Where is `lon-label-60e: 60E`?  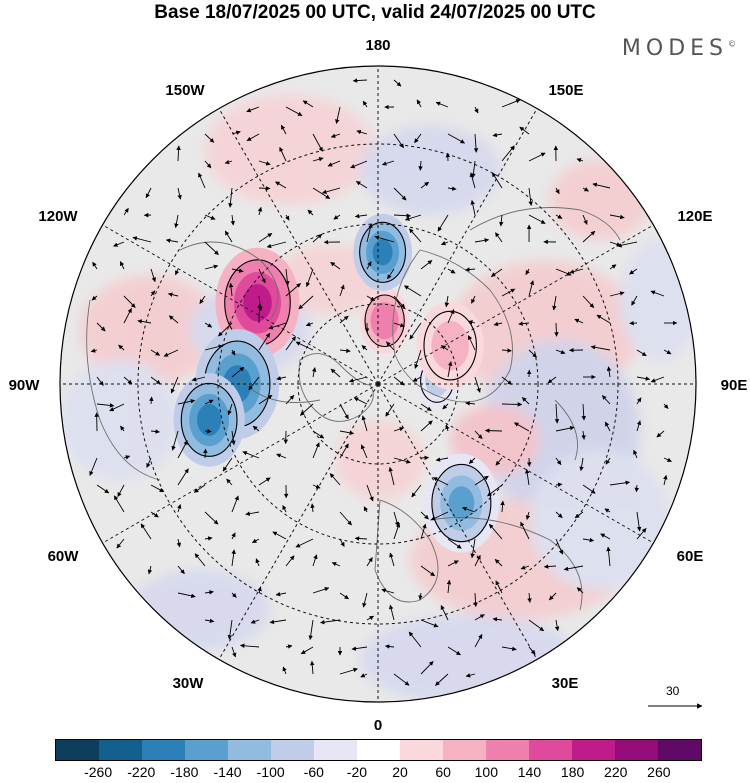 lon-label-60e: 60E is located at coordinates (690, 556).